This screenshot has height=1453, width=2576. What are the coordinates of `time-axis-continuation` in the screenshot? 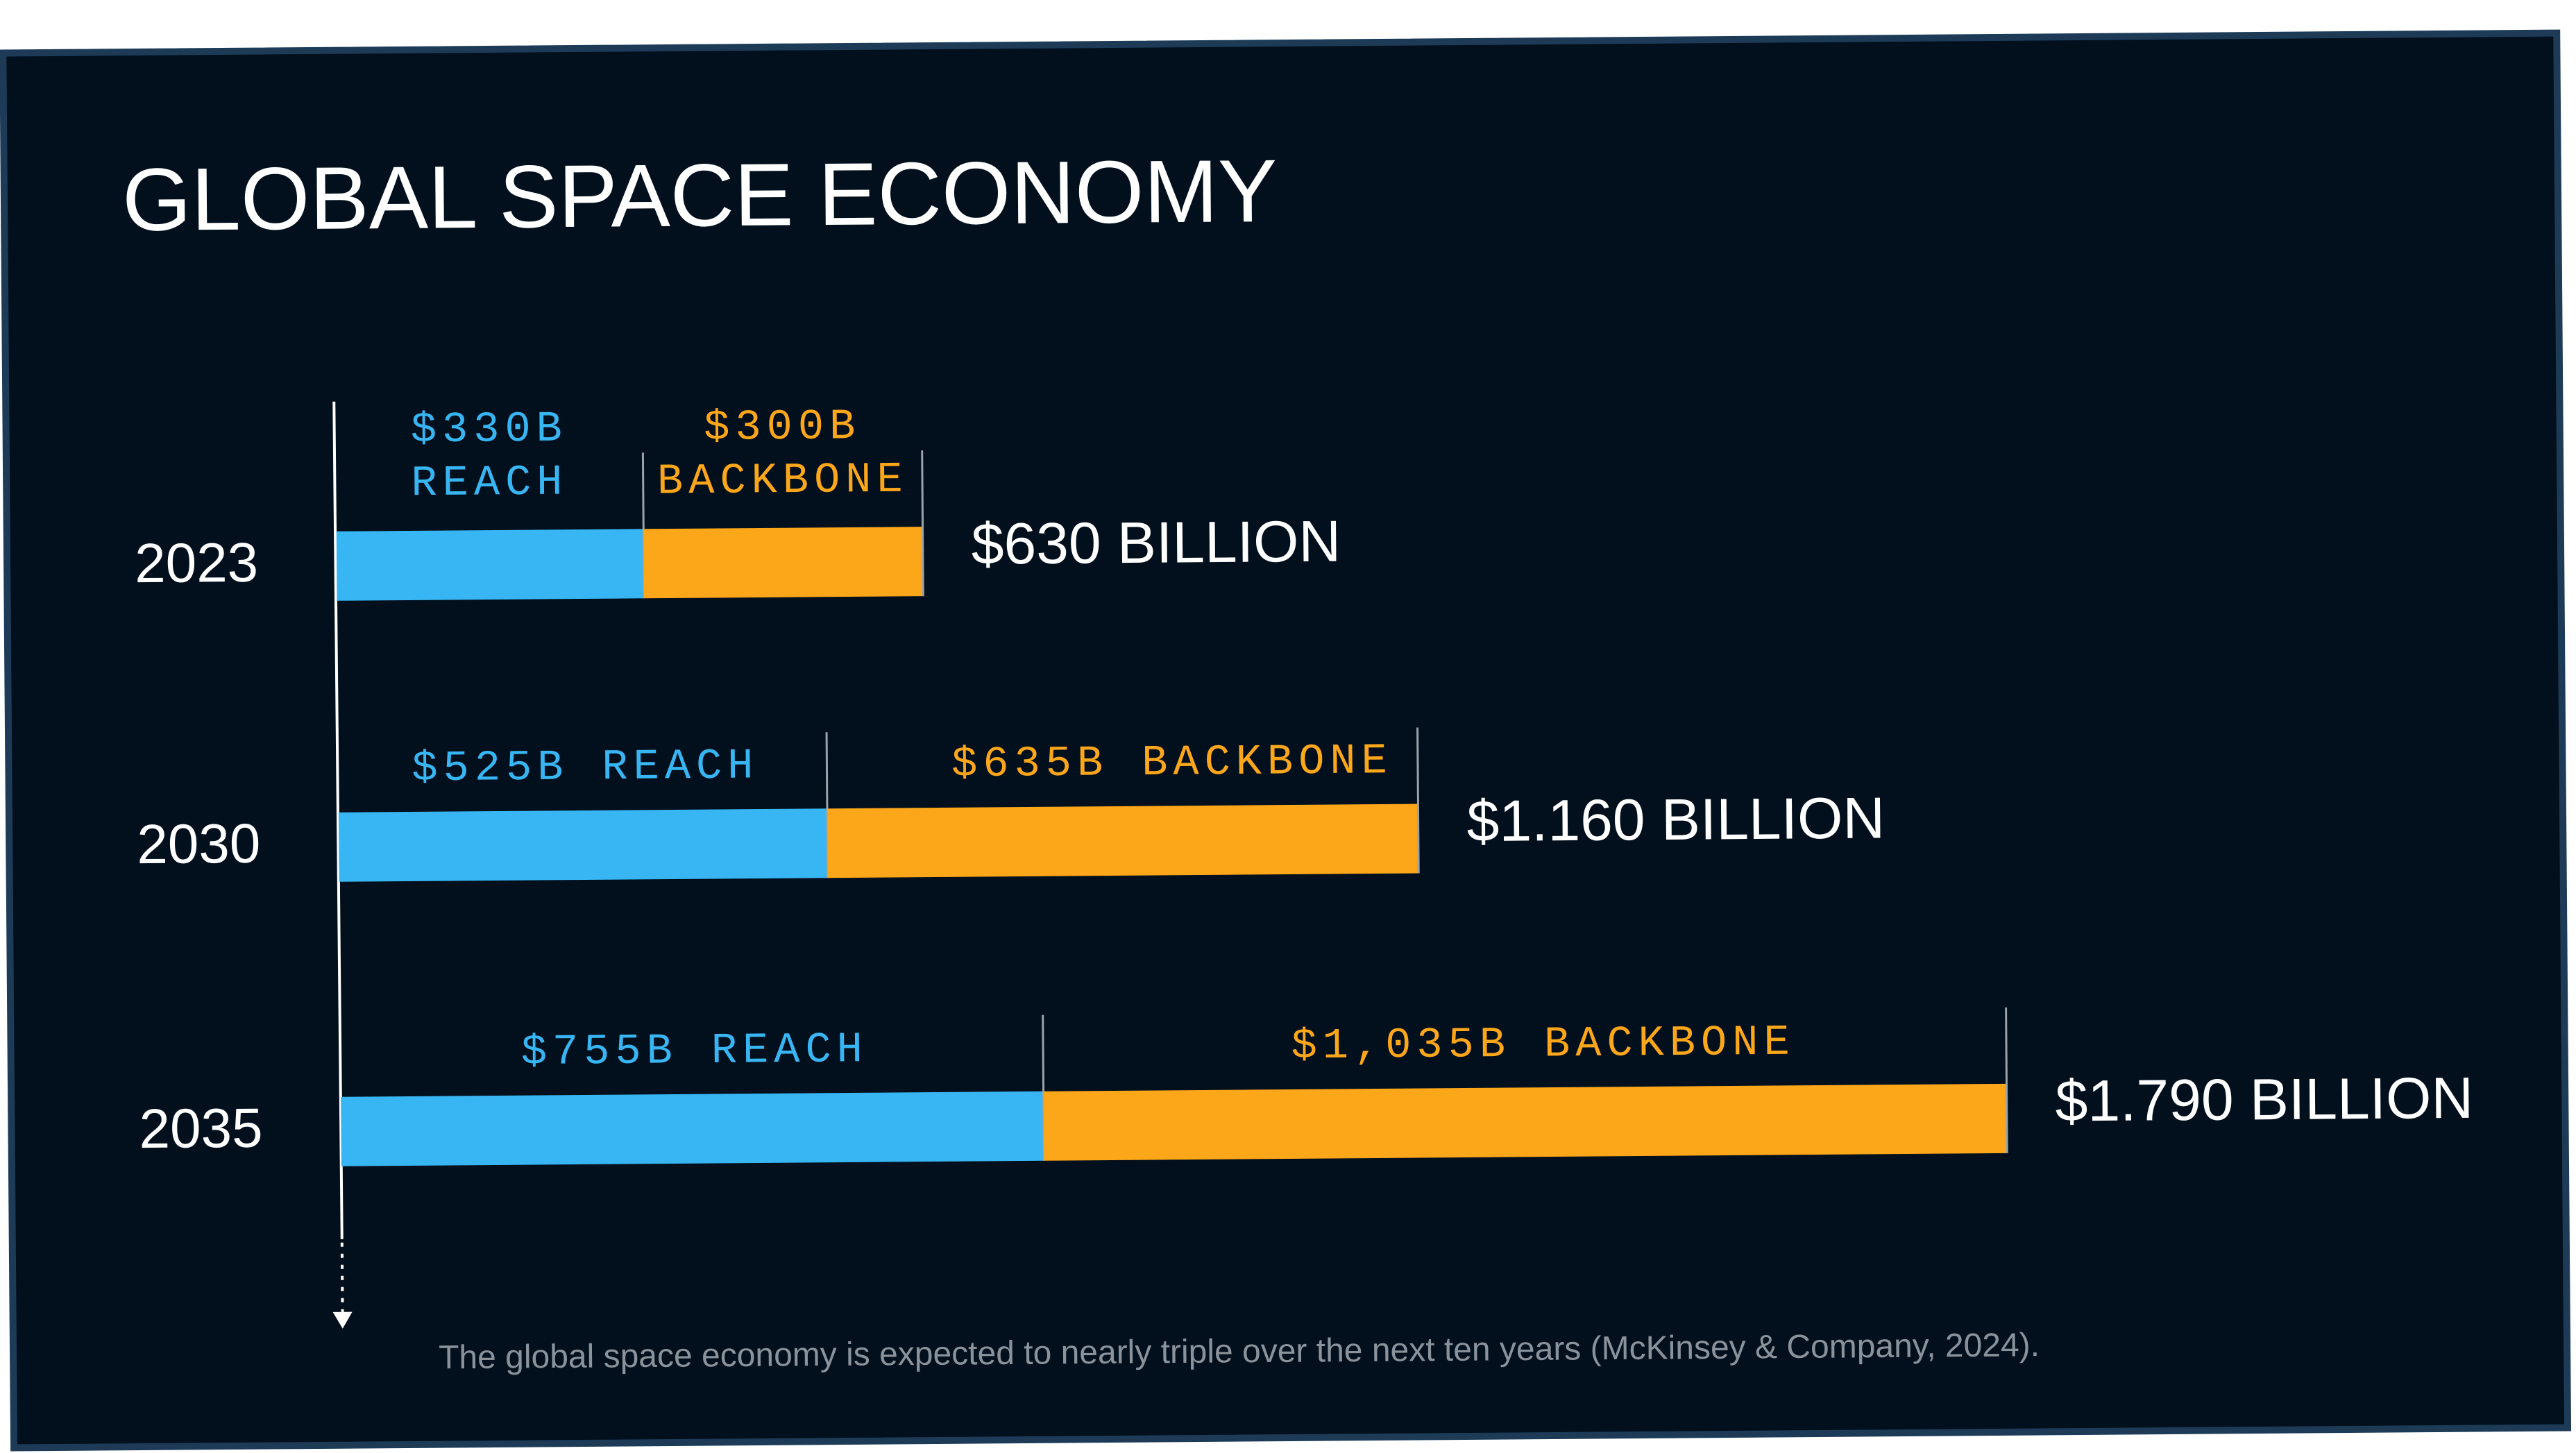 It's located at (342, 1277).